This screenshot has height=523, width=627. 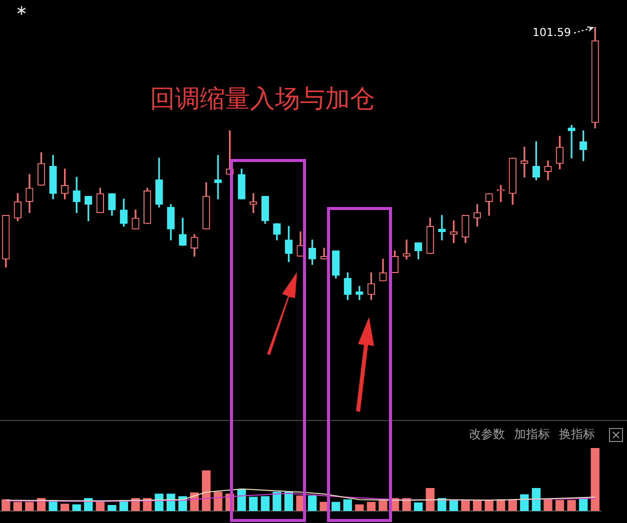 What do you see at coordinates (262, 99) in the screenshot?
I see `text: 回调缩量入场与加仓` at bounding box center [262, 99].